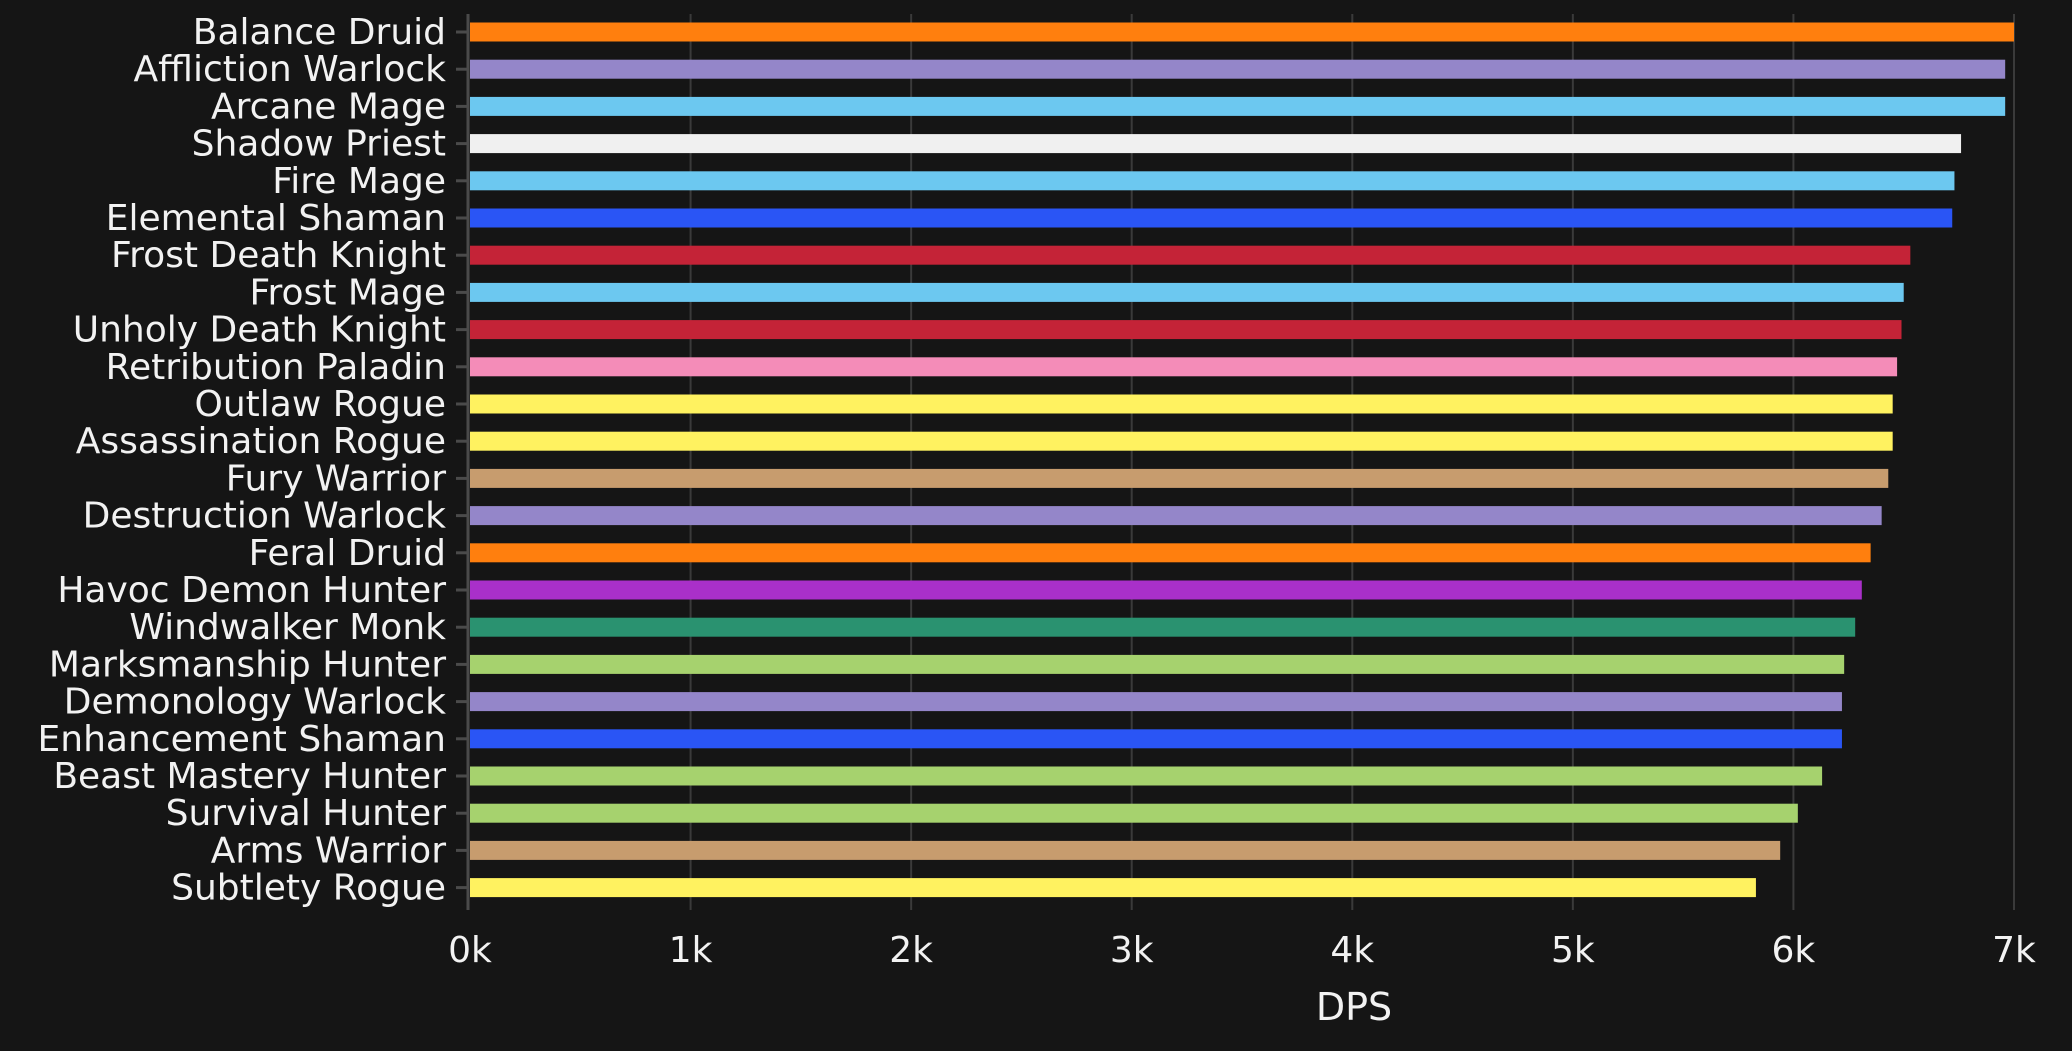 This screenshot has width=2072, height=1051. I want to click on x-tick-label: 7k, so click(2014, 950).